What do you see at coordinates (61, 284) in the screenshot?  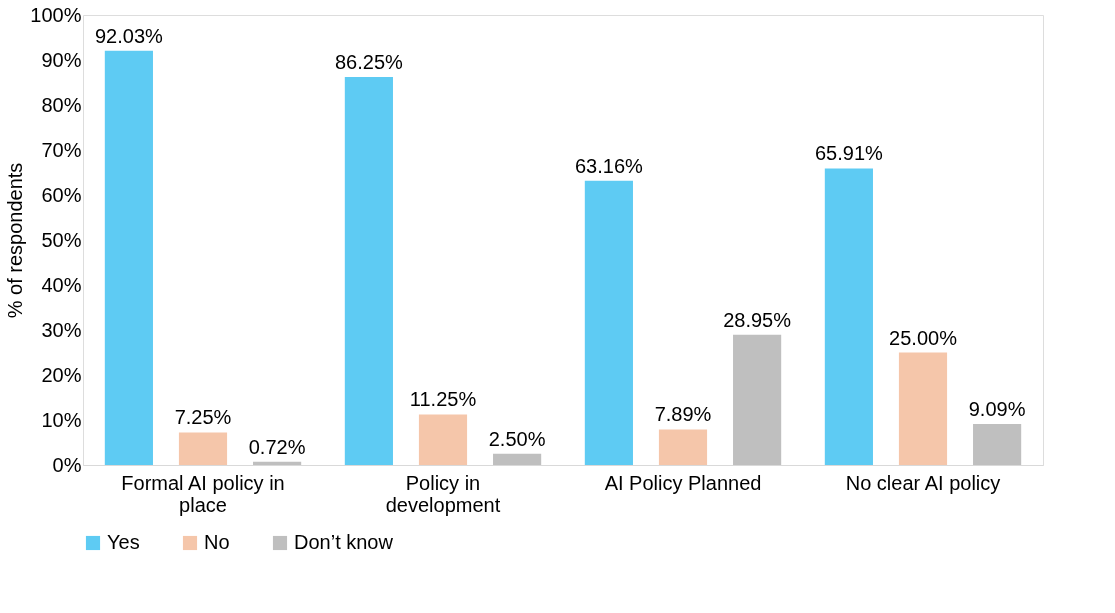 I see `y-tick-label: 40%` at bounding box center [61, 284].